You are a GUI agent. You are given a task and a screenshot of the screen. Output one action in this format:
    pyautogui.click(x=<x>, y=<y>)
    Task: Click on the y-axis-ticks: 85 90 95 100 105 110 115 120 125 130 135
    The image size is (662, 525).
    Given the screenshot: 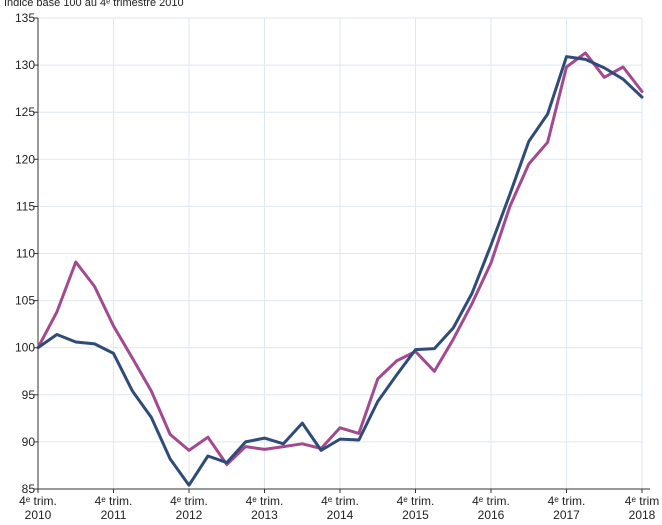 What is the action you would take?
    pyautogui.click(x=26, y=253)
    